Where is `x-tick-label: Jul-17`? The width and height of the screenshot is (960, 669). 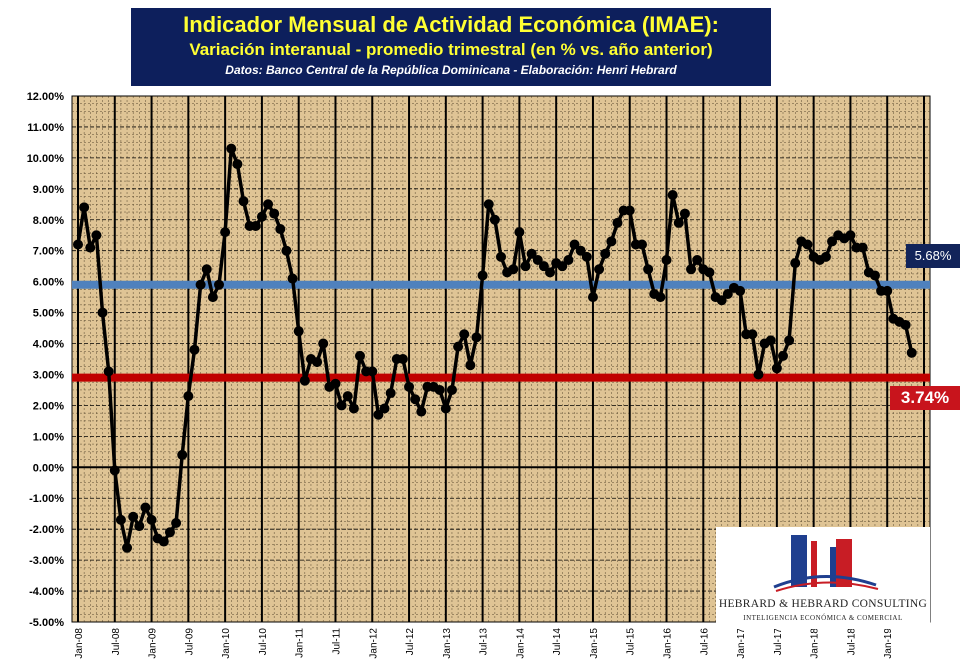 x-tick-label: Jul-17 is located at coordinates (778, 642).